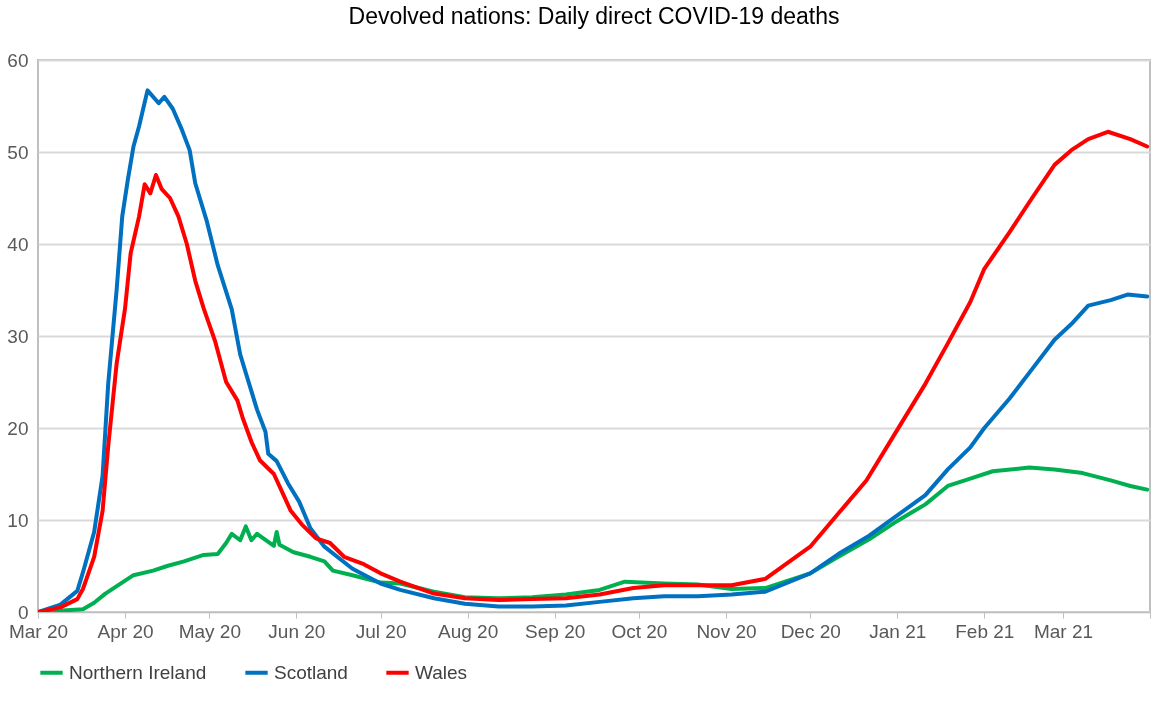 Image resolution: width=1167 pixels, height=717 pixels. What do you see at coordinates (18, 428) in the screenshot?
I see `y-tick-label: 20` at bounding box center [18, 428].